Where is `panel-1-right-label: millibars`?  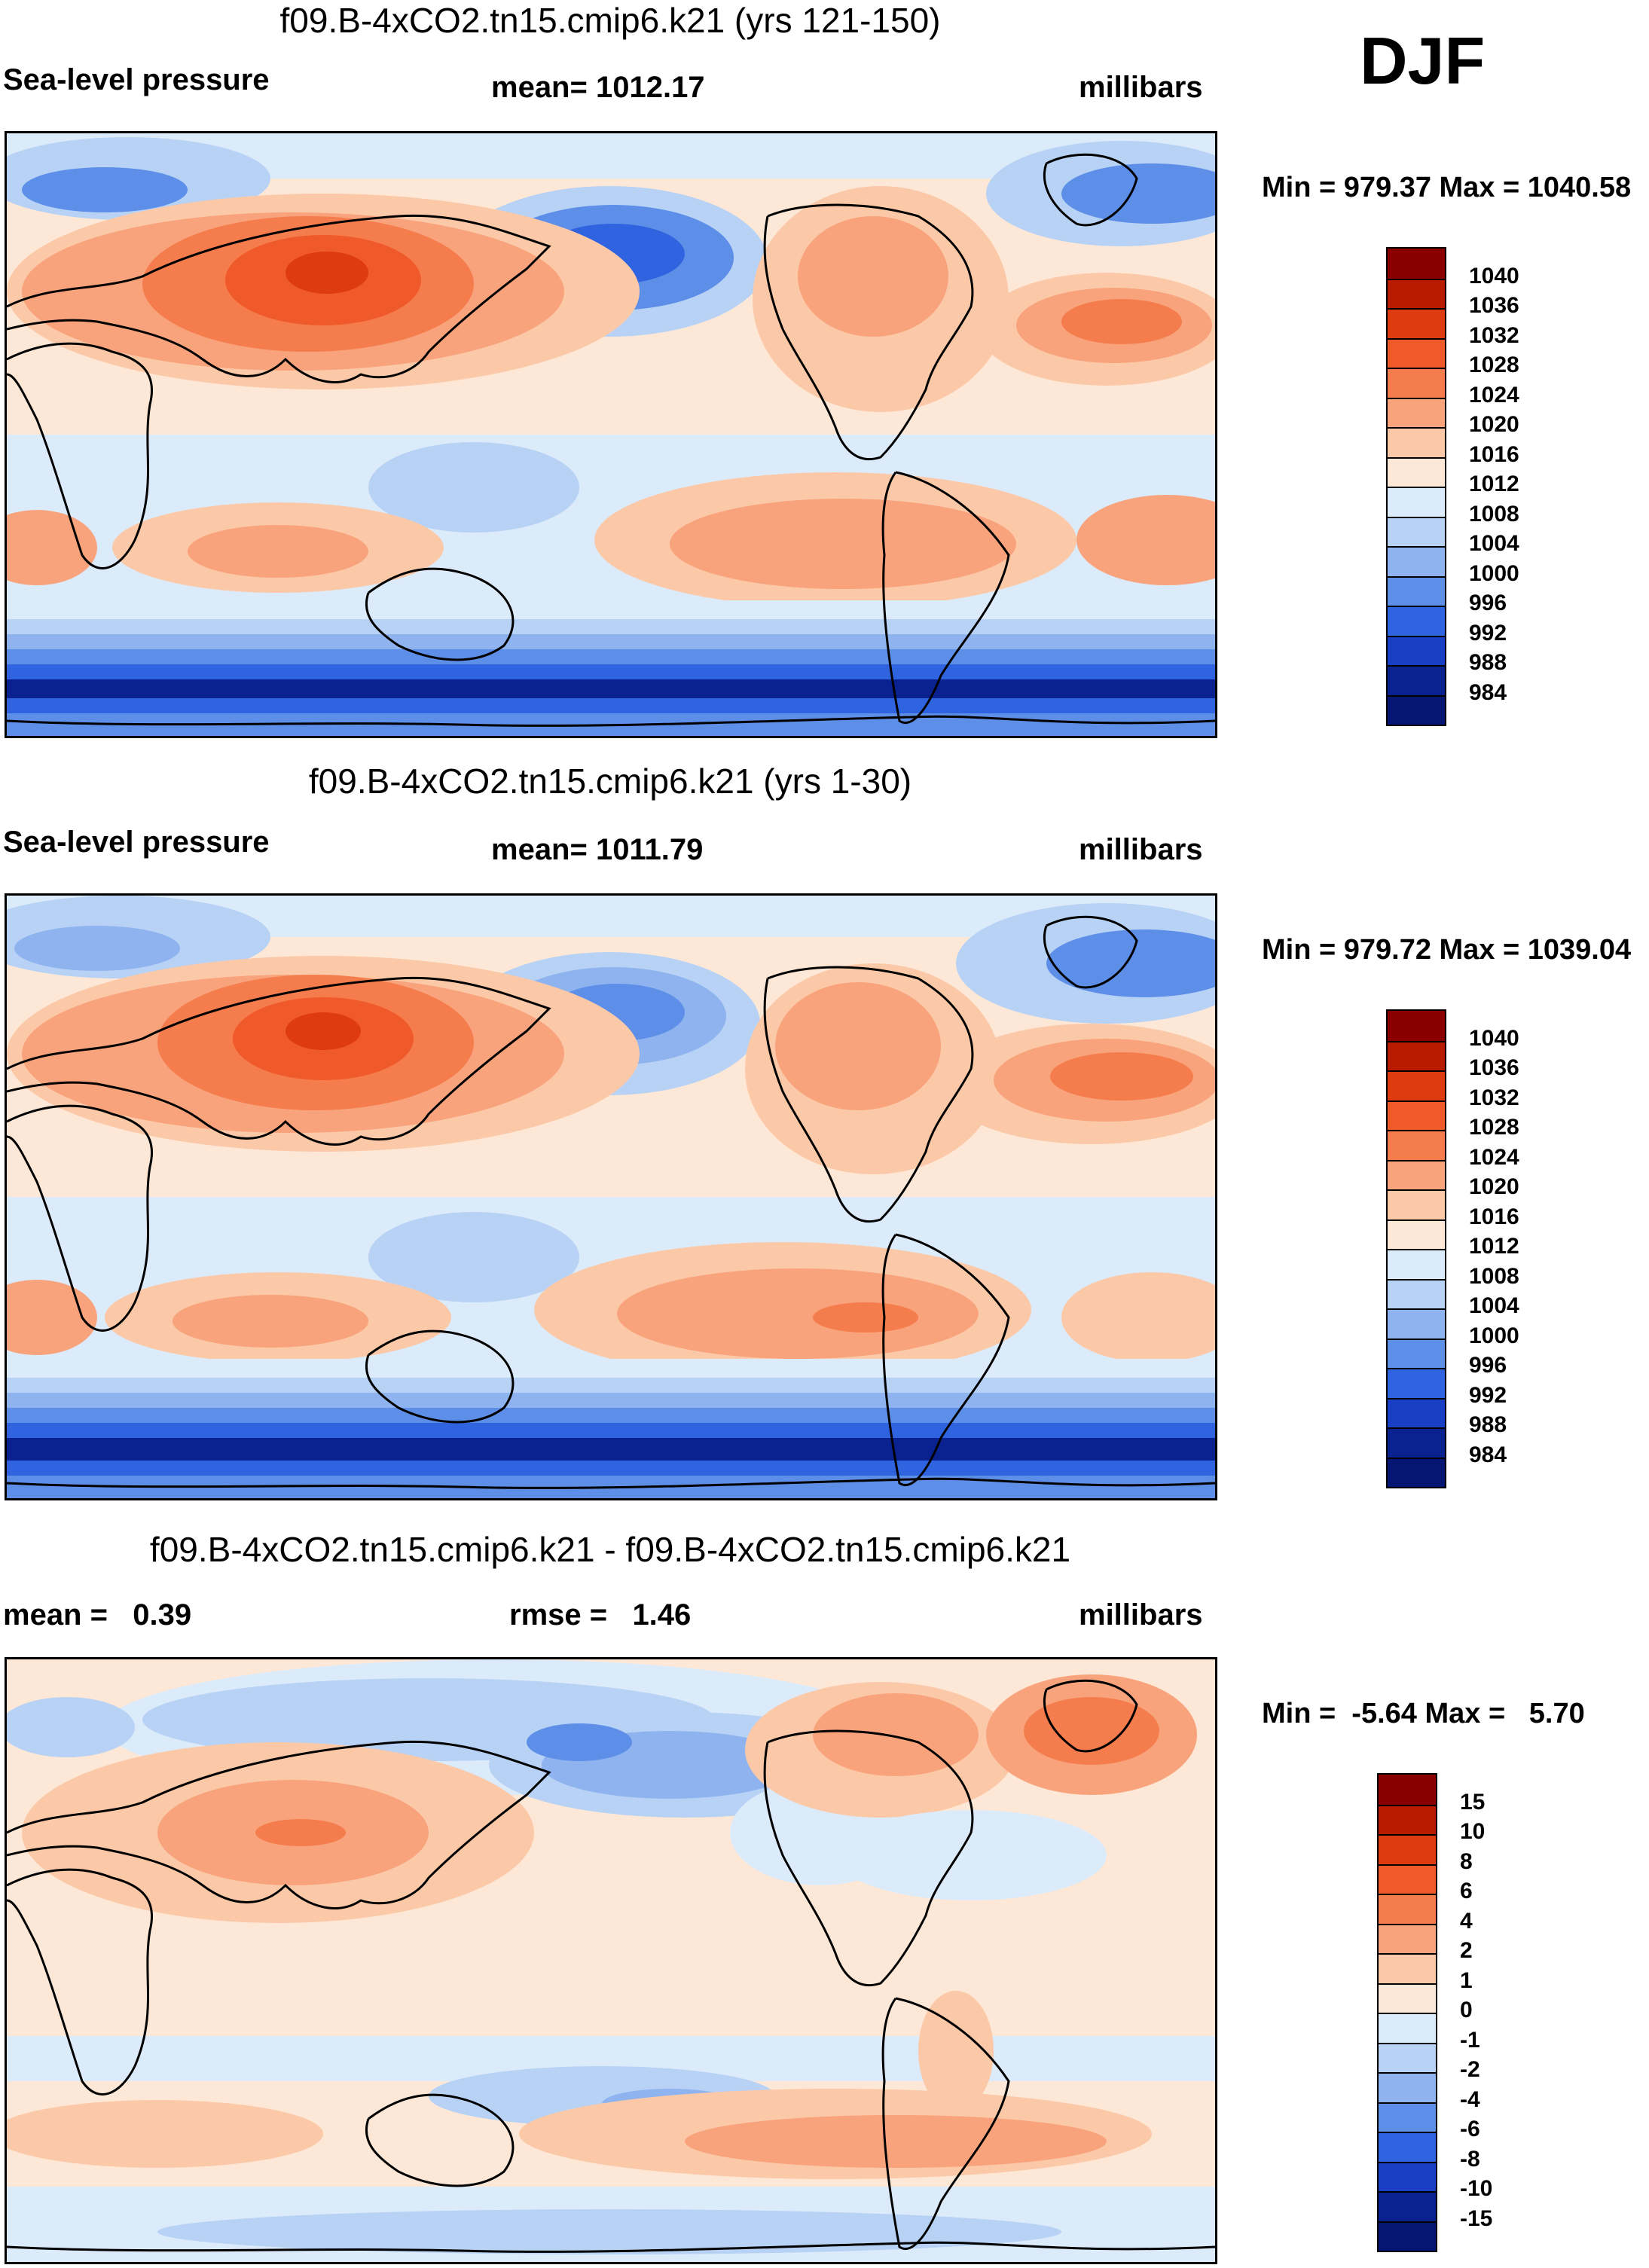
panel-1-right-label: millibars is located at coordinates (1141, 88).